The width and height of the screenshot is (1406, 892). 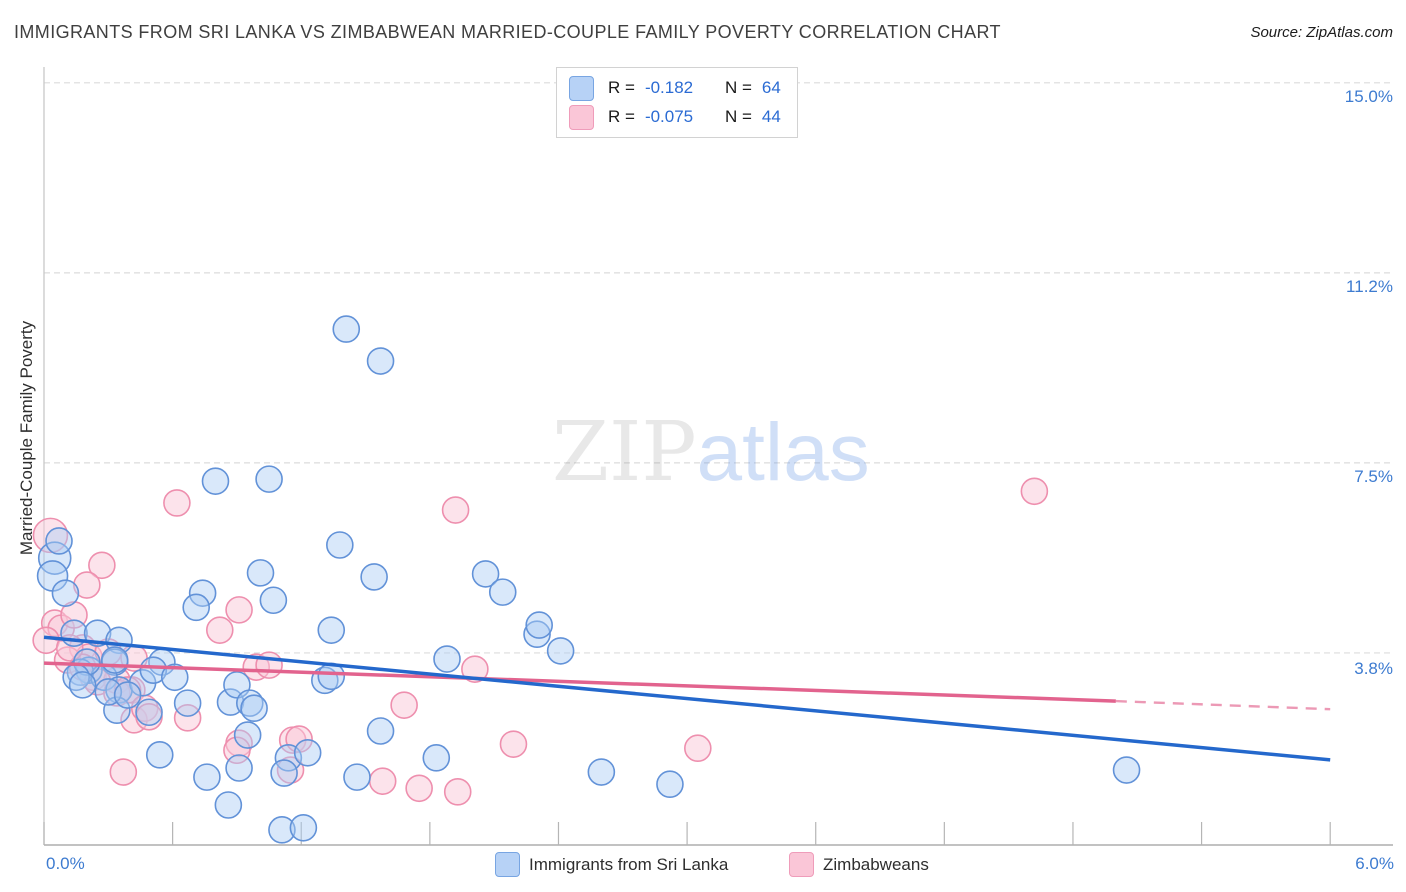 What do you see at coordinates (1374, 863) in the screenshot?
I see `x-max-label: 6.0%` at bounding box center [1374, 863].